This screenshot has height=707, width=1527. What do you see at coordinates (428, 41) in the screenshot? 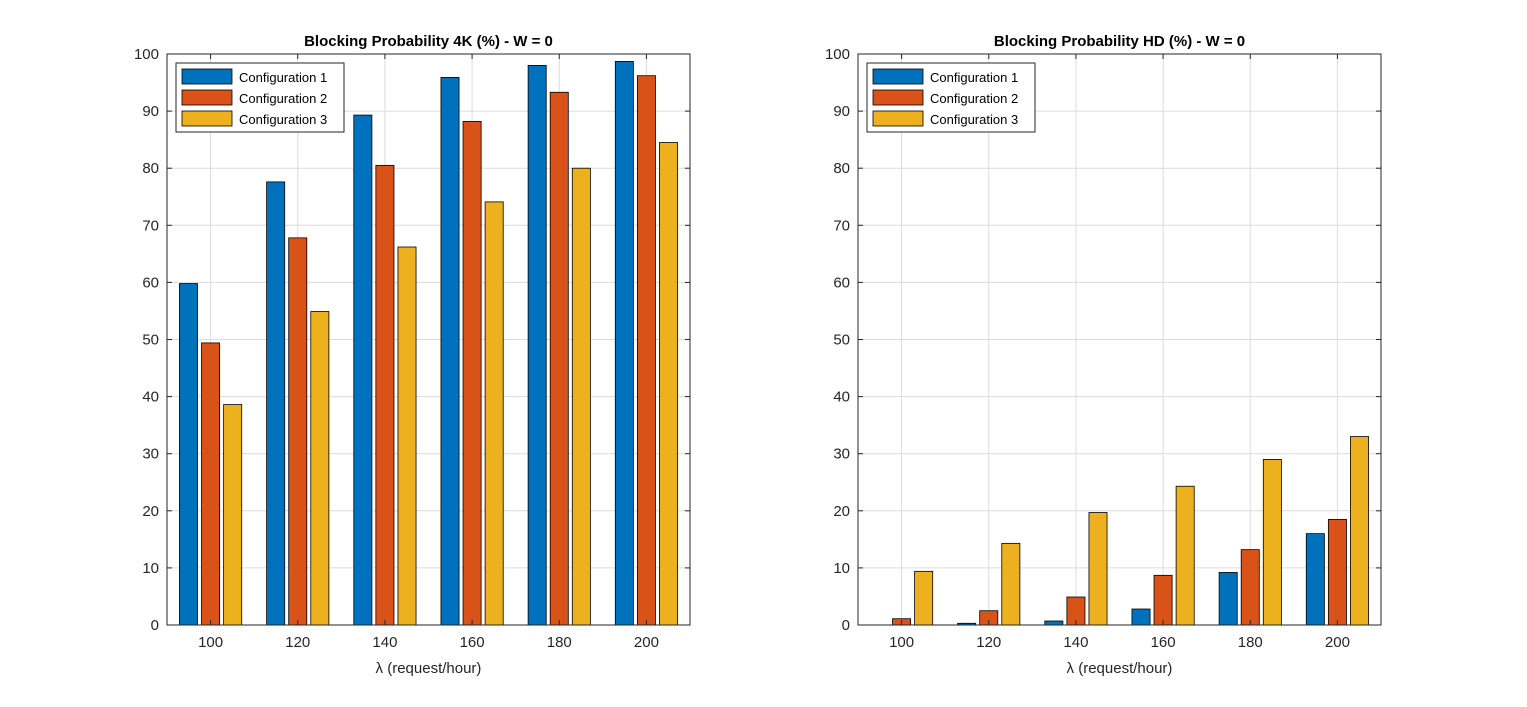
I see `chart-title: Blocking Probability 4K (%) - W = 0` at bounding box center [428, 41].